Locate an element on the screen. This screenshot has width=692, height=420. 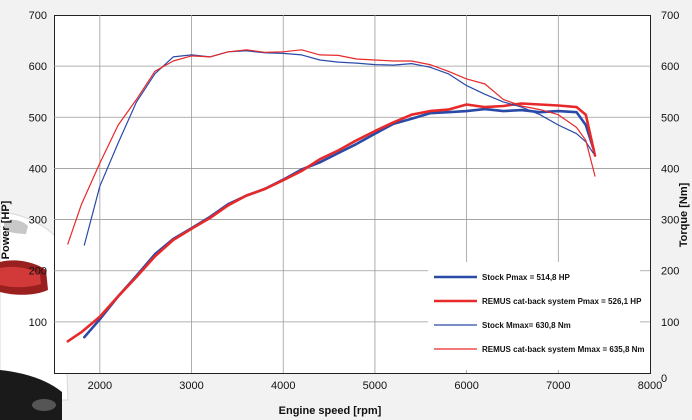
car-photo is located at coordinates (34, 315).